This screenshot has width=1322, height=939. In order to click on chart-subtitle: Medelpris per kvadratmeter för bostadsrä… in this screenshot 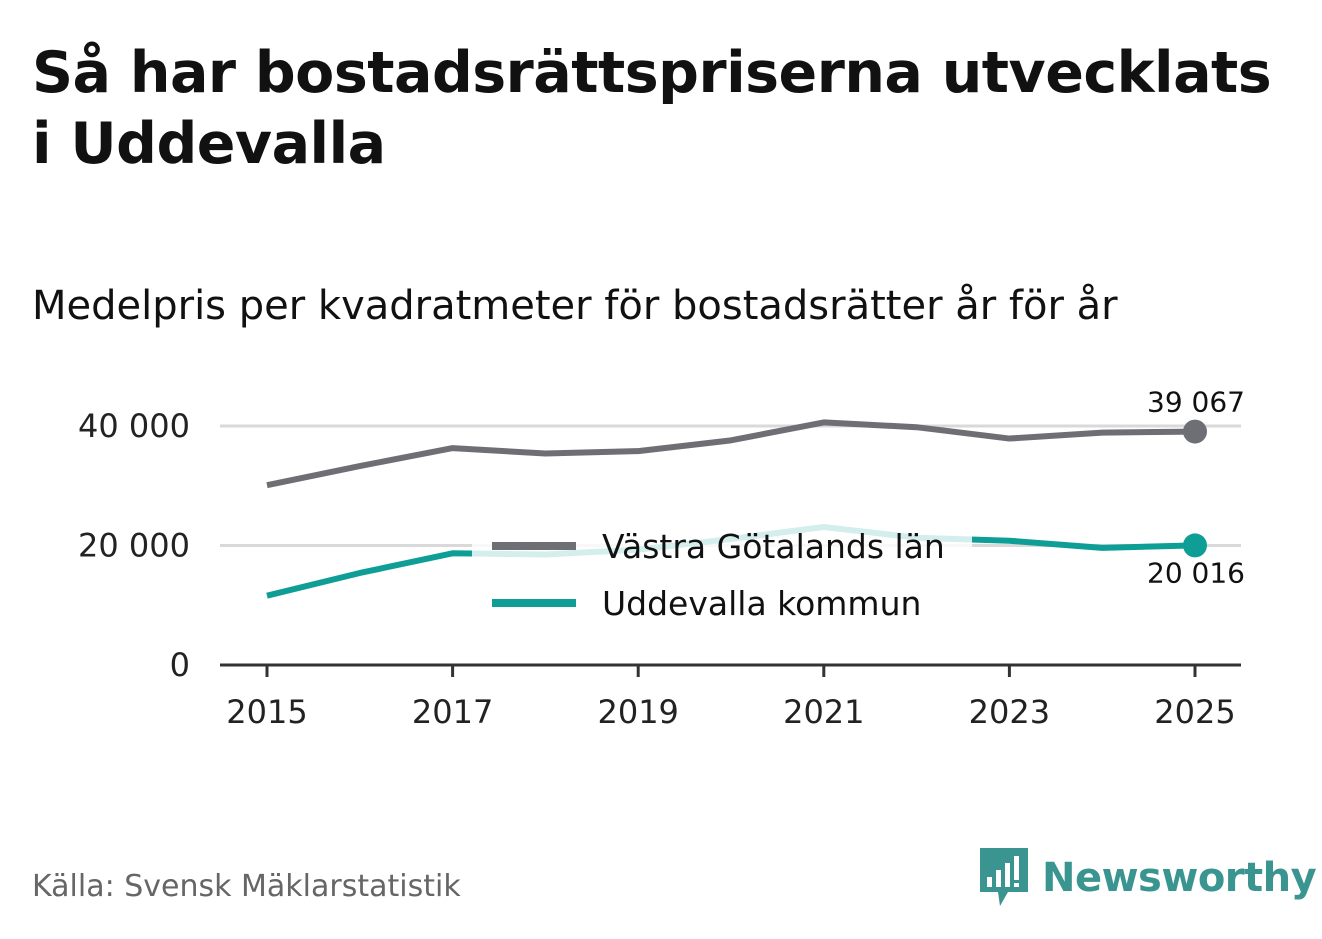, I will do `click(575, 306)`.